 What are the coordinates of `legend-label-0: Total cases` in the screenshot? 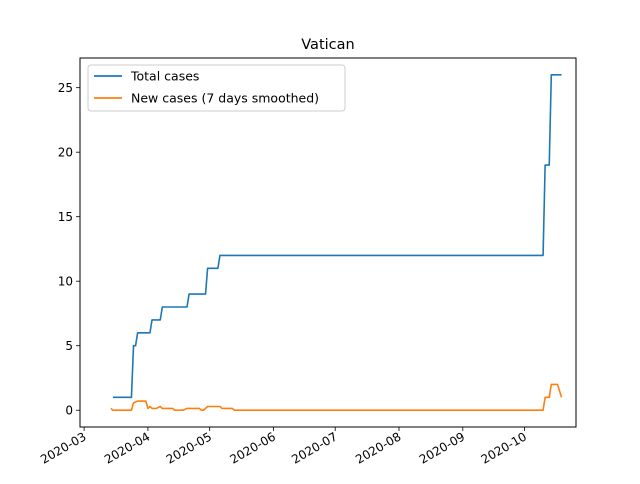 It's located at (164, 76).